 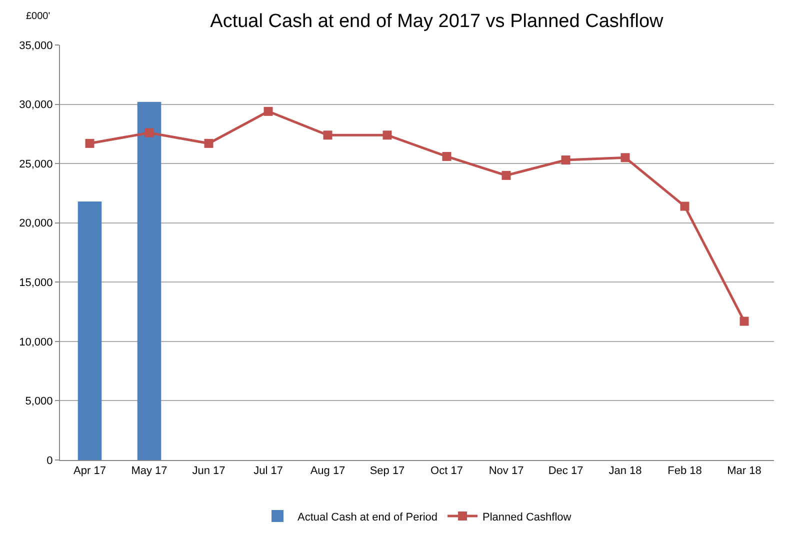 I want to click on legend-label: Actual Cash at end of Period, so click(x=368, y=517).